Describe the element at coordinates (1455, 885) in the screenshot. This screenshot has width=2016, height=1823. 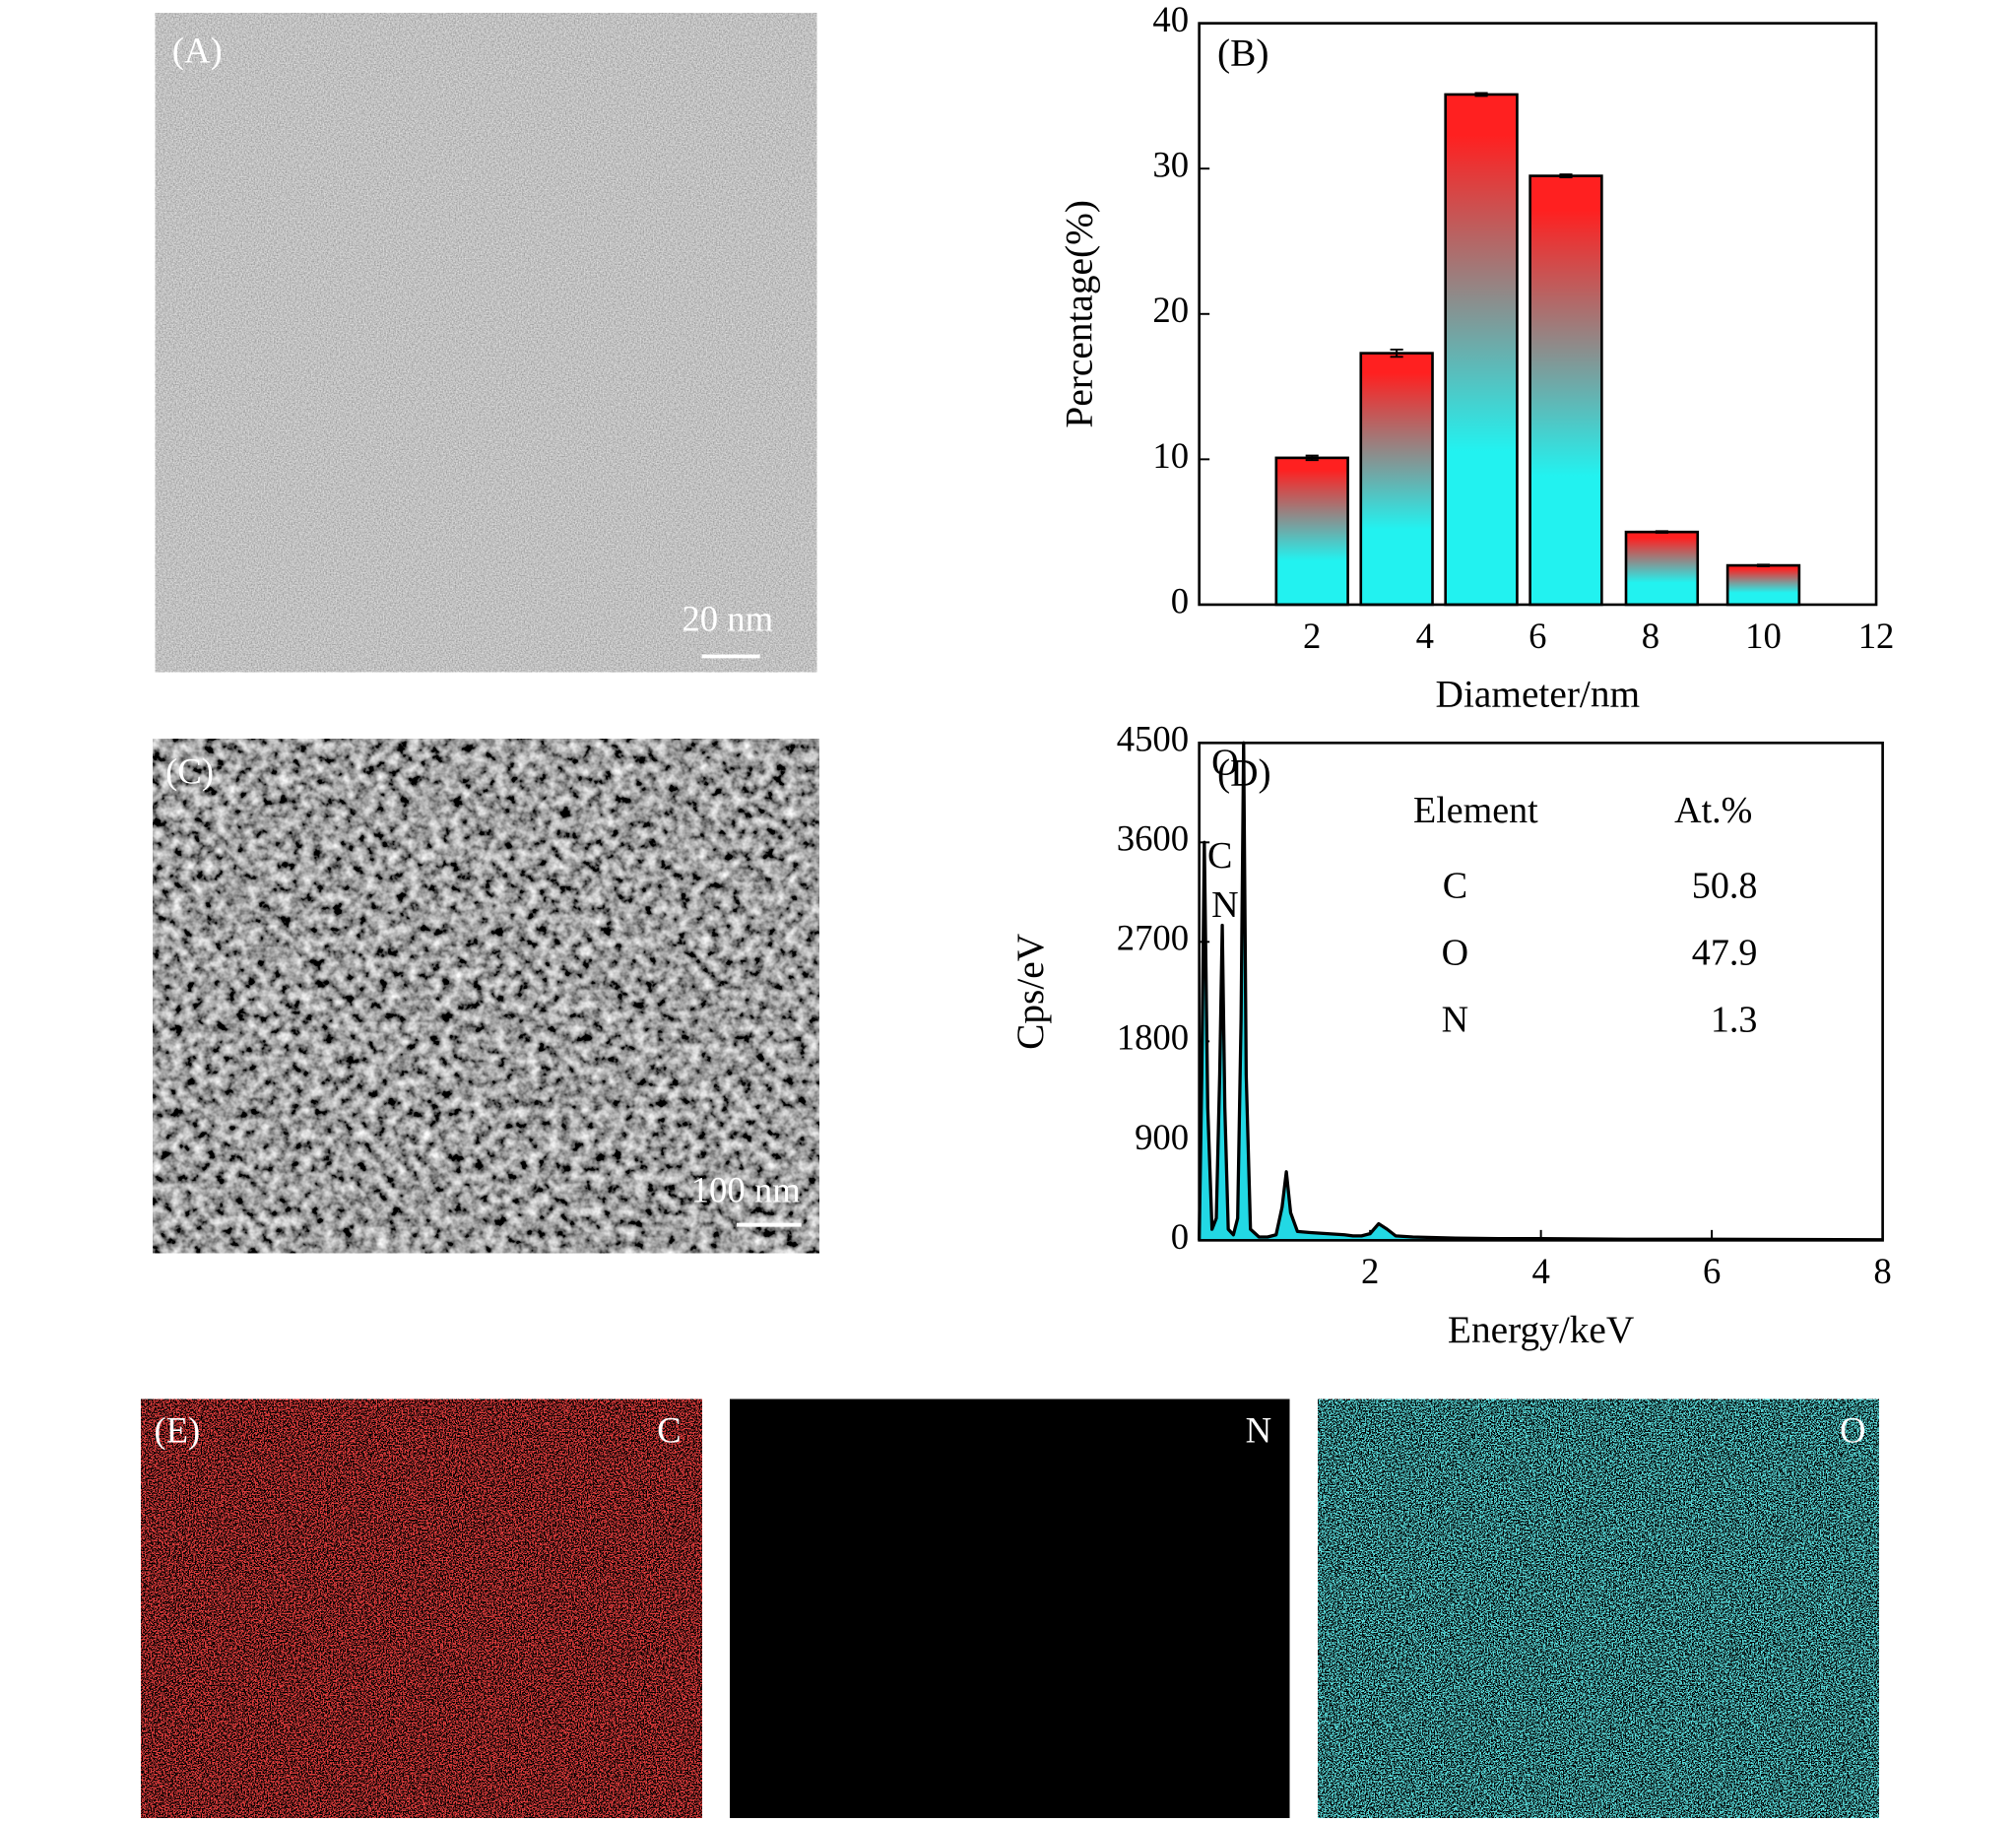
I see `table-cell: C` at that location.